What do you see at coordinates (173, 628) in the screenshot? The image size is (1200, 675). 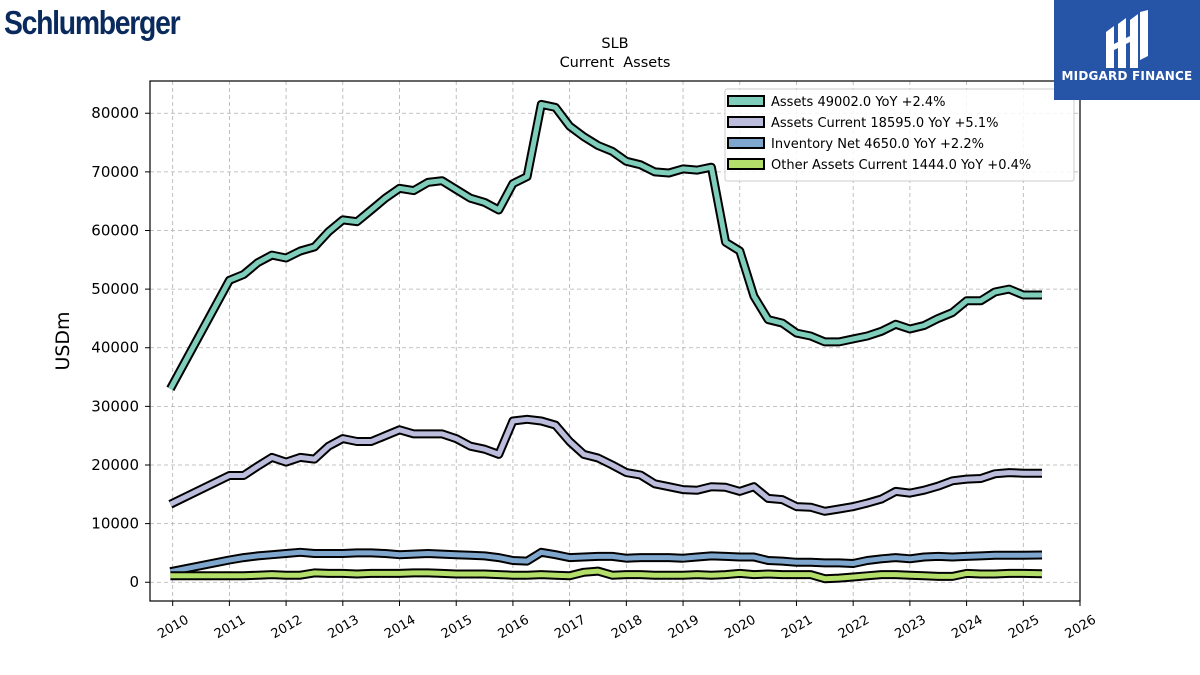 I see `x-tick-label: 2010` at bounding box center [173, 628].